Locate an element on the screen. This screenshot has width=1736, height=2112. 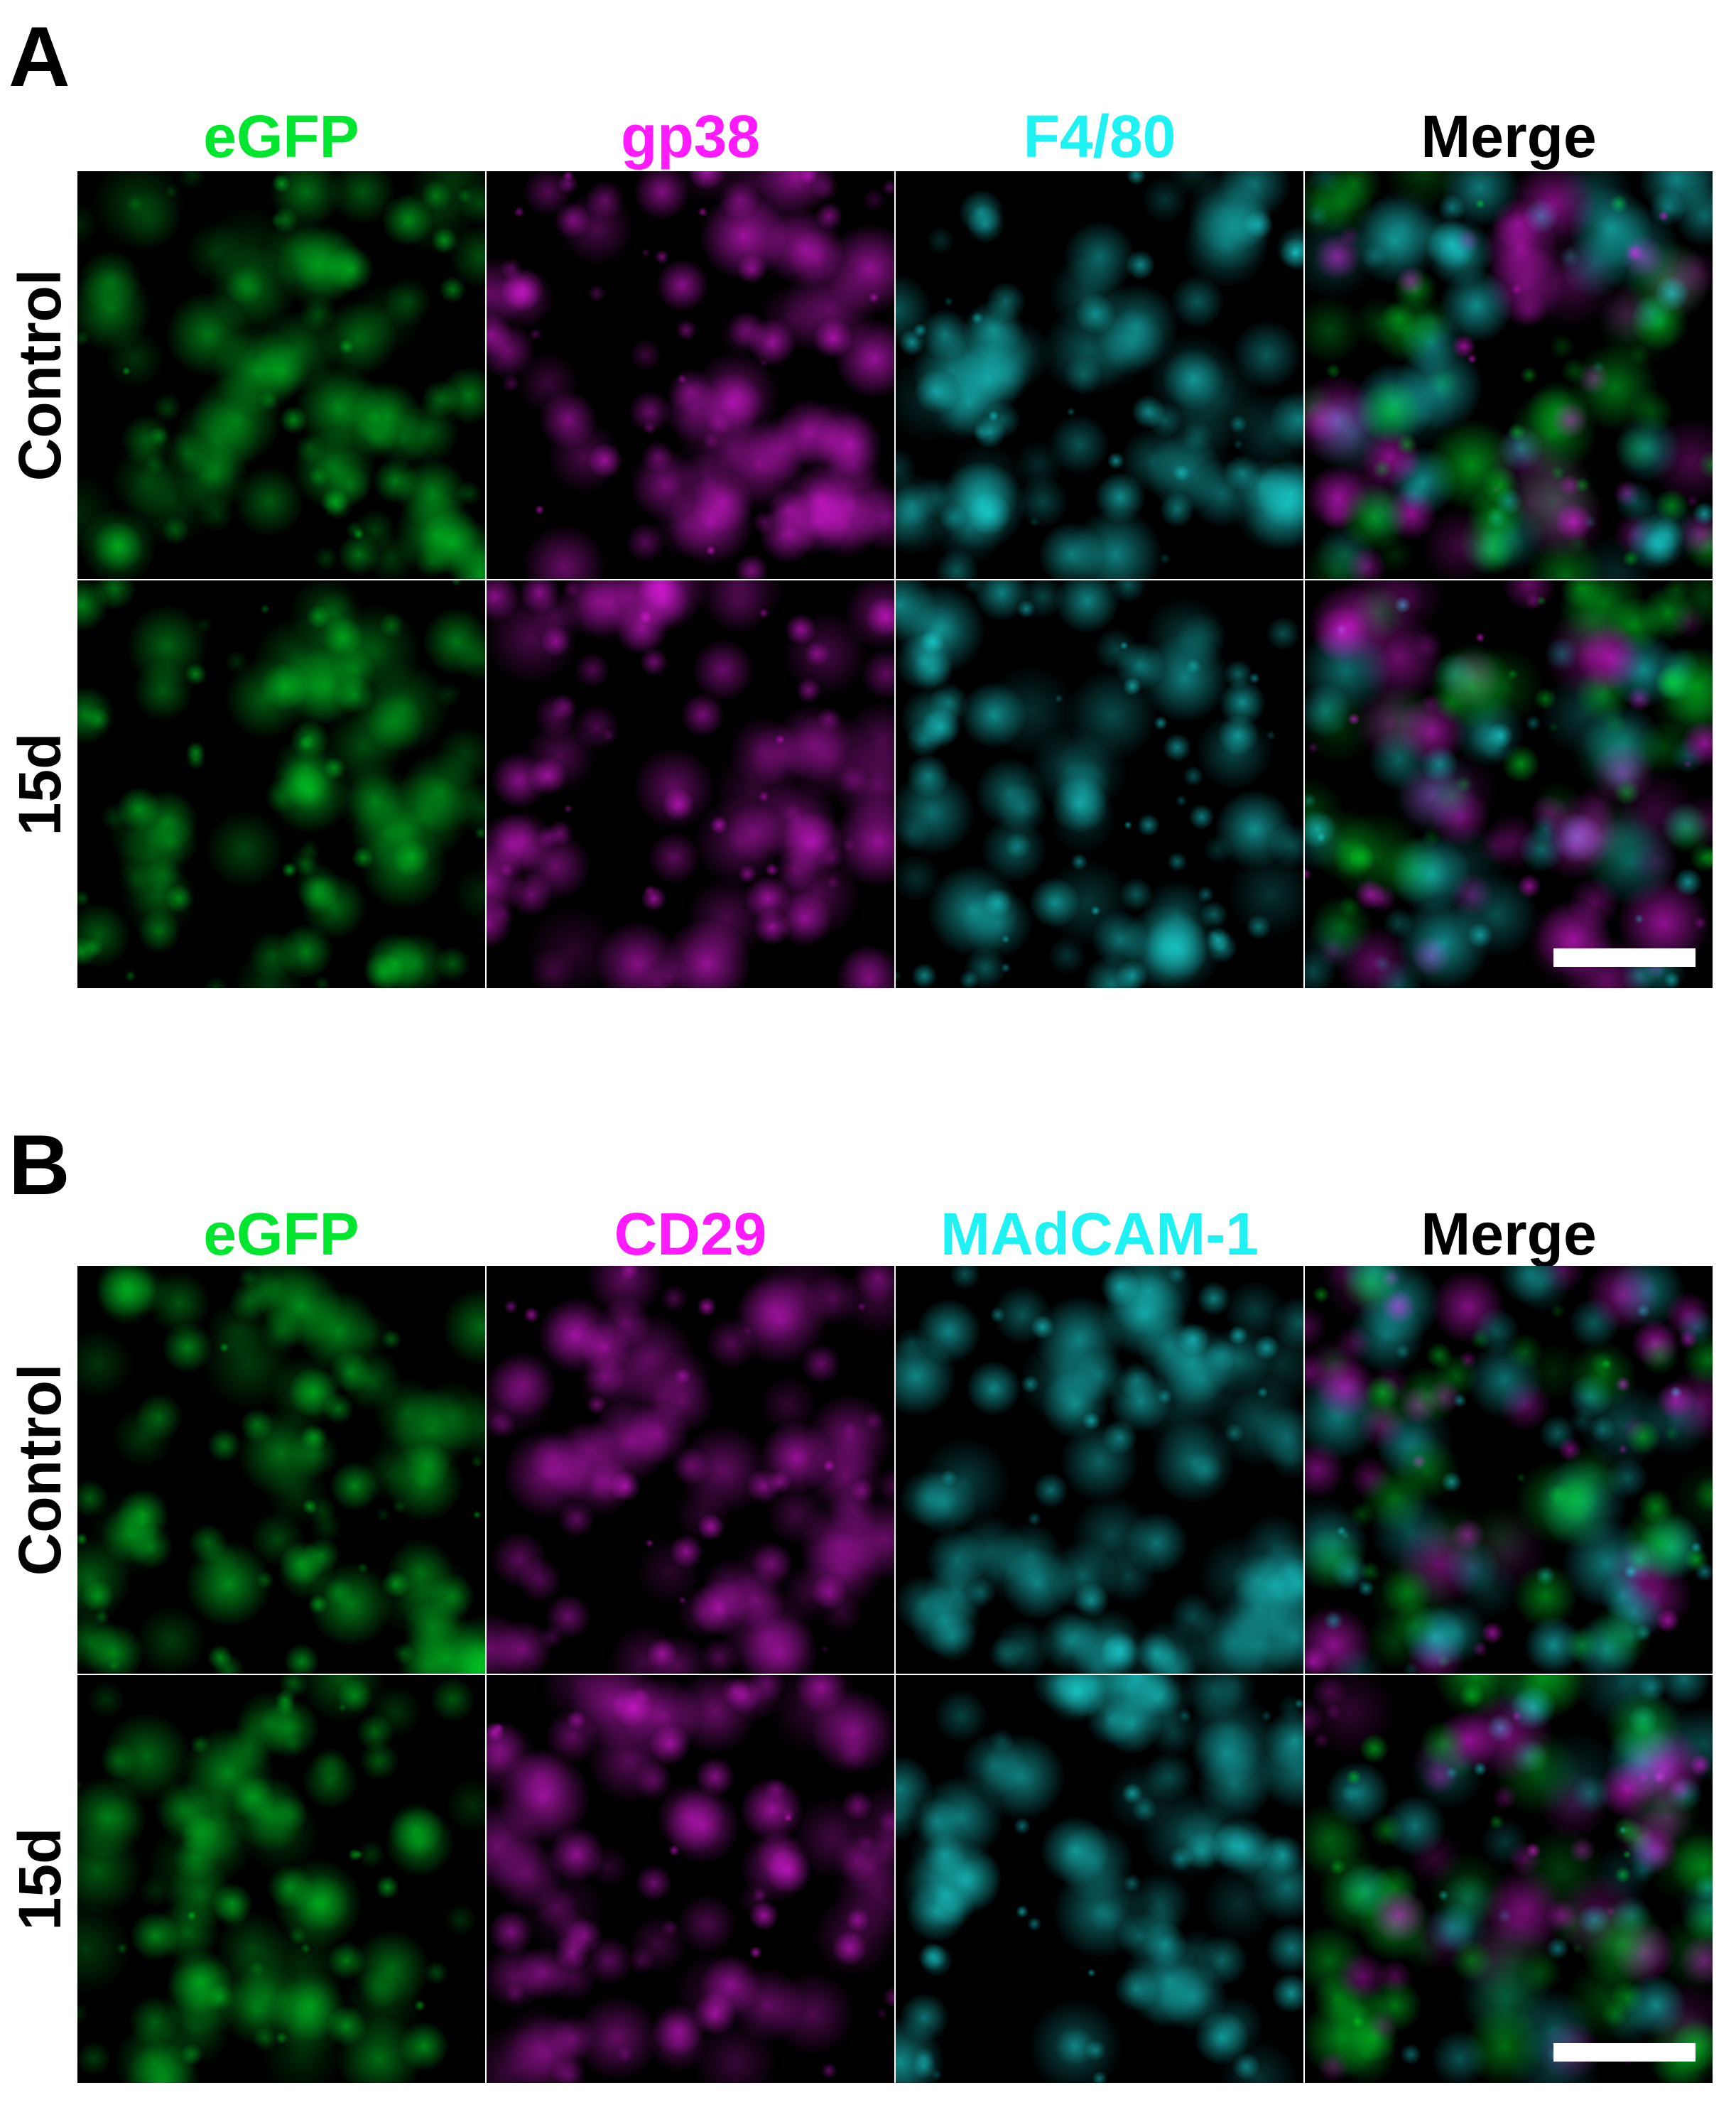
column-label: F4/80 is located at coordinates (1099, 137).